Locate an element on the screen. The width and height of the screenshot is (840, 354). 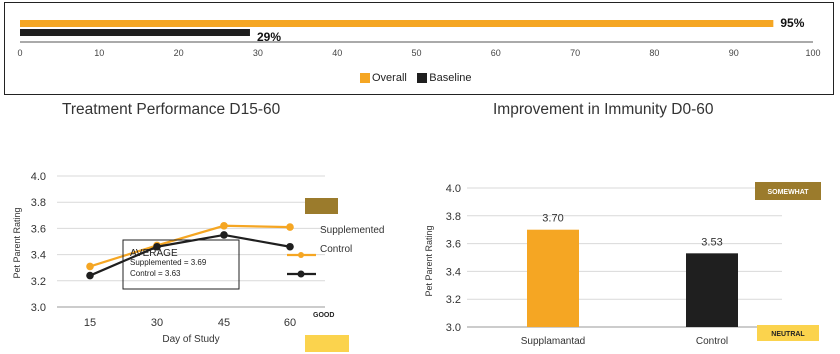
series-line-control is located at coordinates (190, 255).